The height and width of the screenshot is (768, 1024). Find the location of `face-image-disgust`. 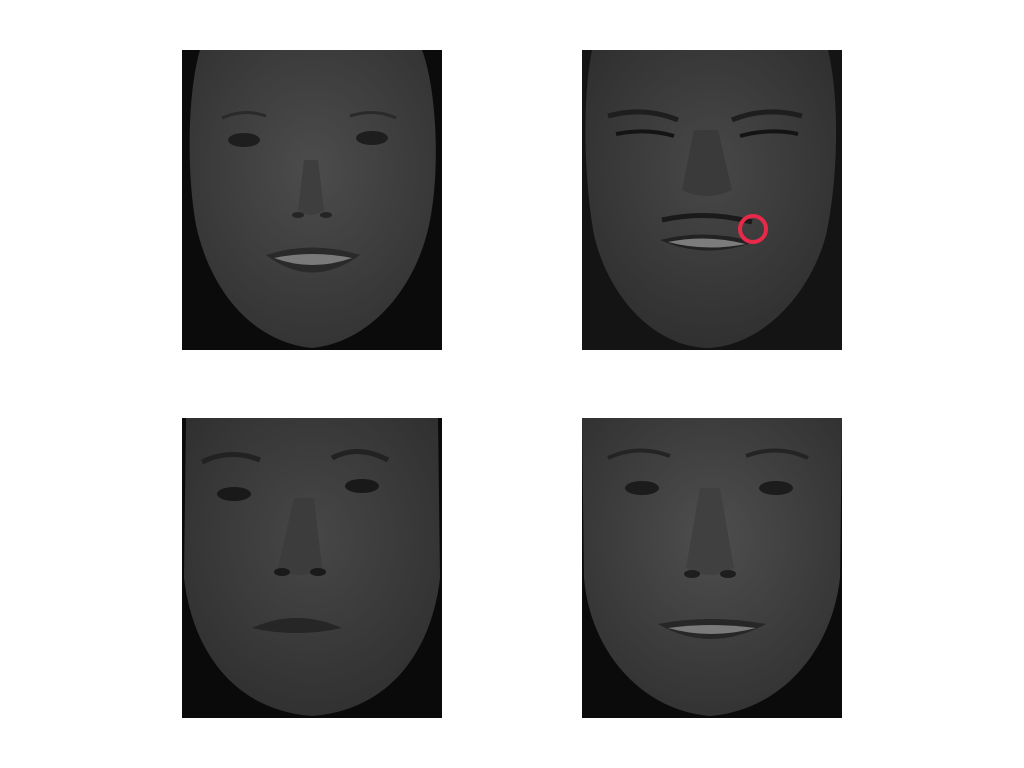

face-image-disgust is located at coordinates (712, 200).